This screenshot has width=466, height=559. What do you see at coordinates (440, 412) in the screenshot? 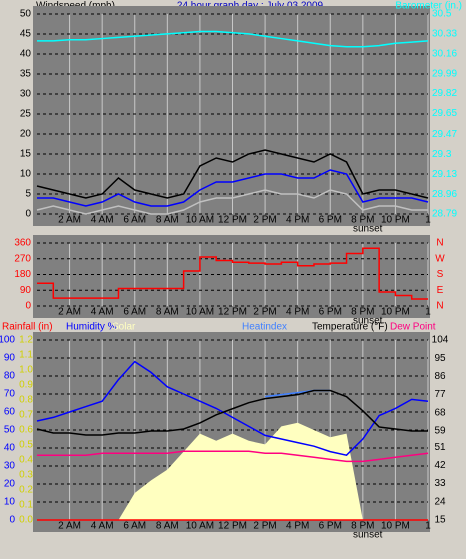
I see `y2-tick-label: 68` at bounding box center [440, 412].